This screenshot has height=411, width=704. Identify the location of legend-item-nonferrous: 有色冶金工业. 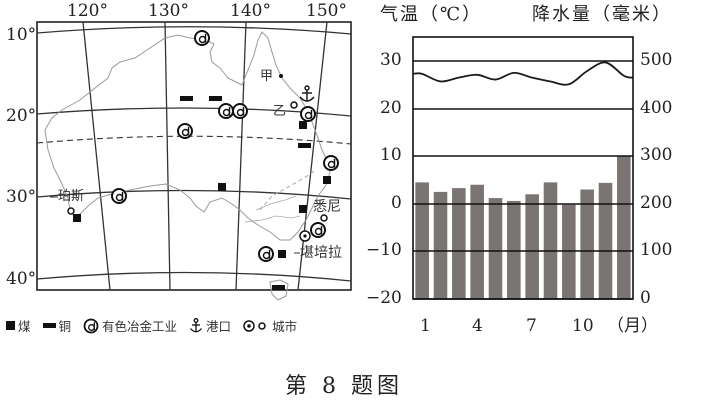
(130, 325).